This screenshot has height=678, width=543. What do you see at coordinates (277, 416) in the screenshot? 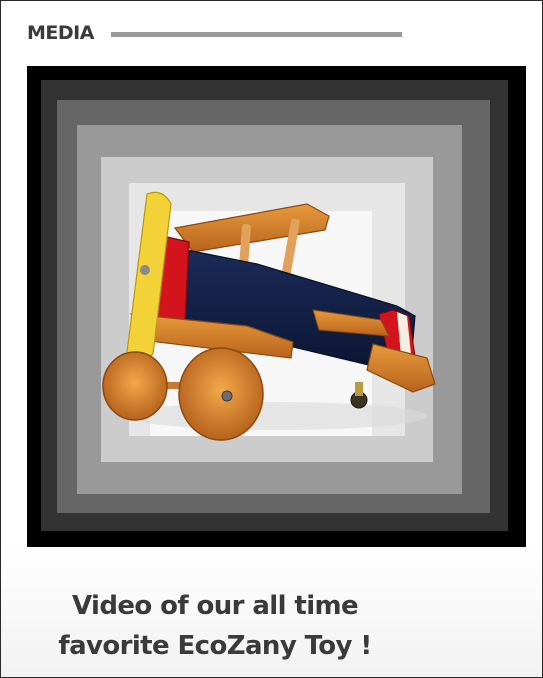
I see `plane-shadow` at bounding box center [277, 416].